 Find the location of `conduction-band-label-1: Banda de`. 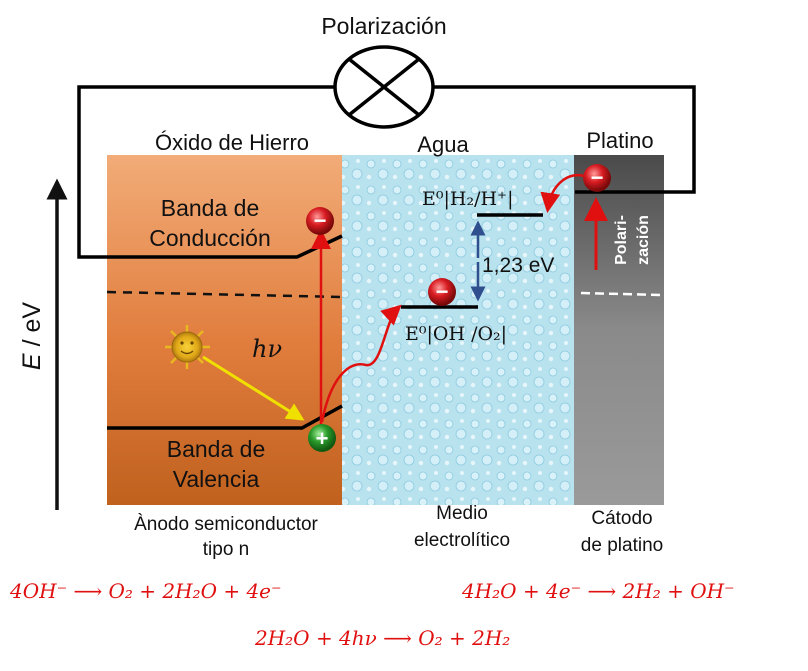

conduction-band-label-1: Banda de is located at coordinates (210, 208).